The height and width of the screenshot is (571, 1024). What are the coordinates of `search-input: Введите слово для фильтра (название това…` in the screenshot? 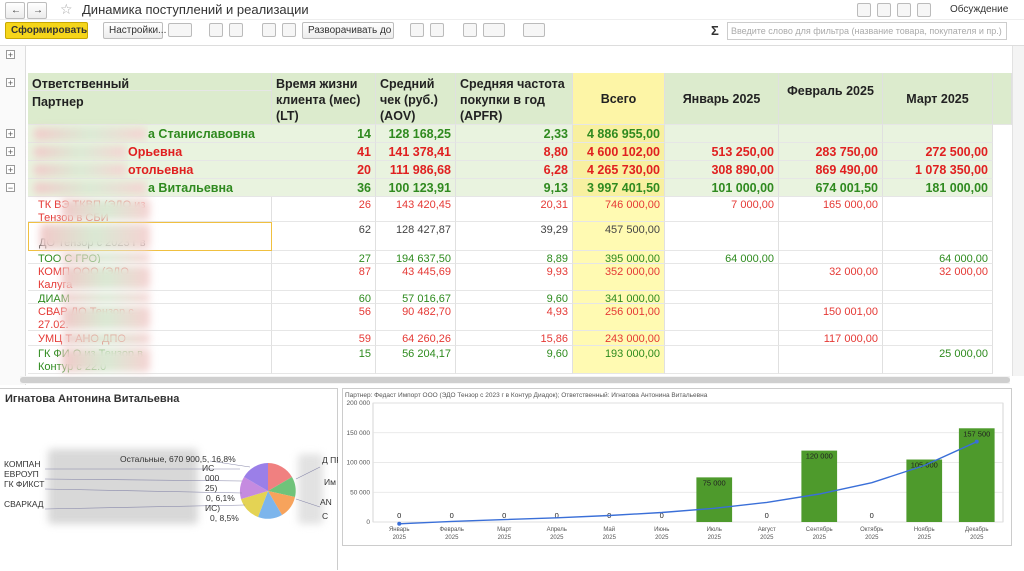 It's located at (867, 31).